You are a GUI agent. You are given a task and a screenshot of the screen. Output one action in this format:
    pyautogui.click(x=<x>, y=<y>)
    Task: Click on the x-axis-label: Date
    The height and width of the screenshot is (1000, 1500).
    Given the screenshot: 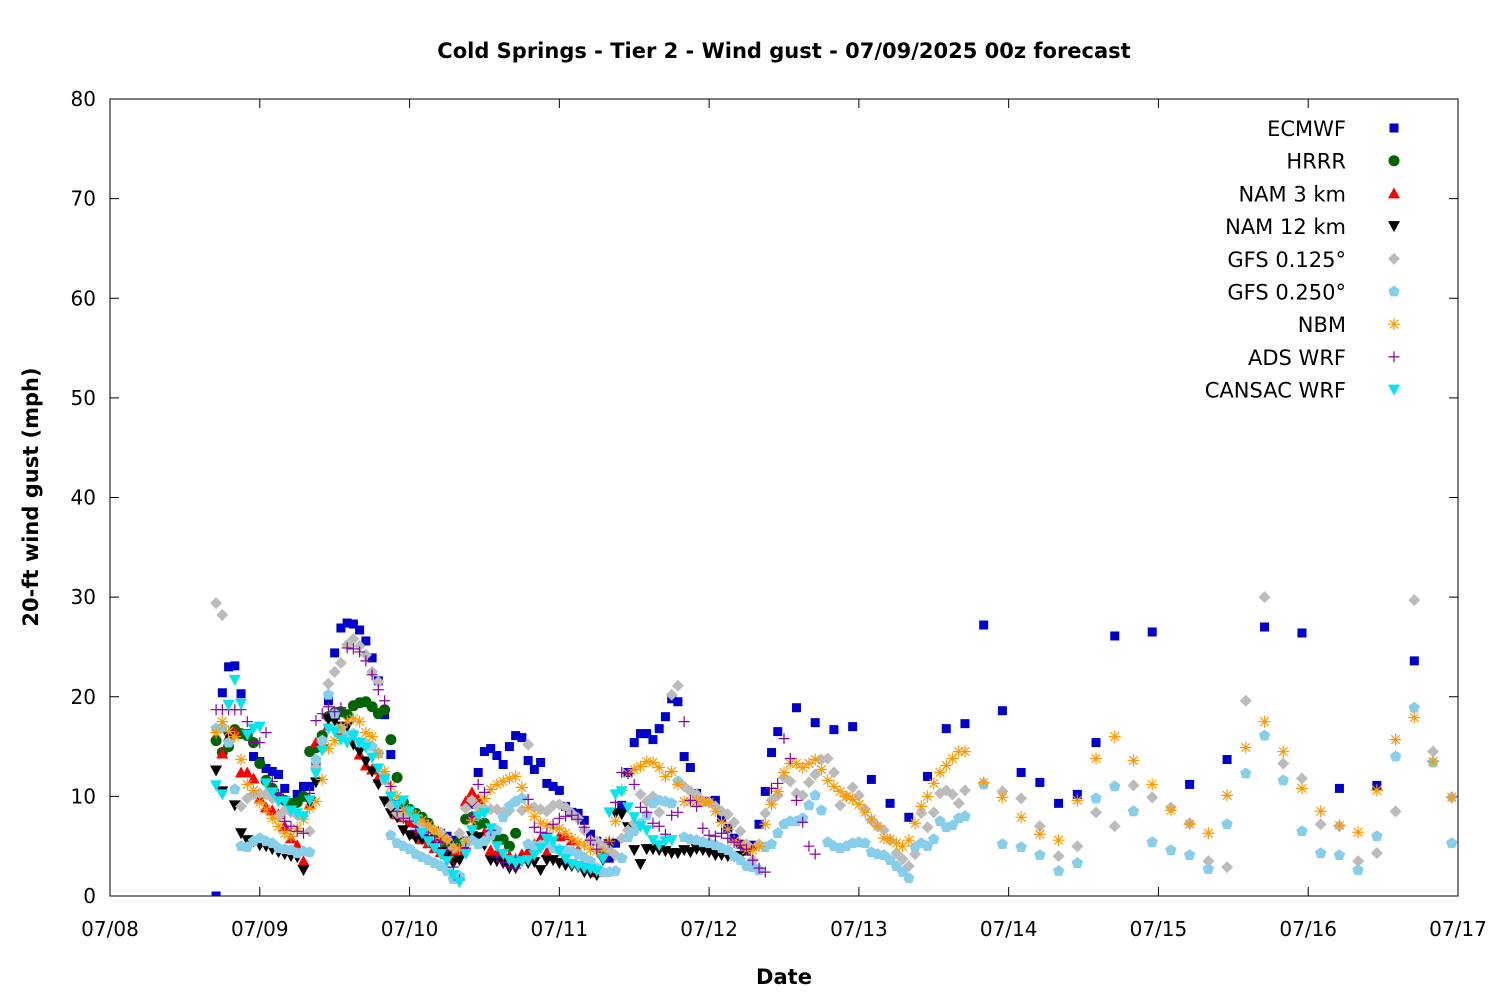 What is the action you would take?
    pyautogui.click(x=784, y=977)
    